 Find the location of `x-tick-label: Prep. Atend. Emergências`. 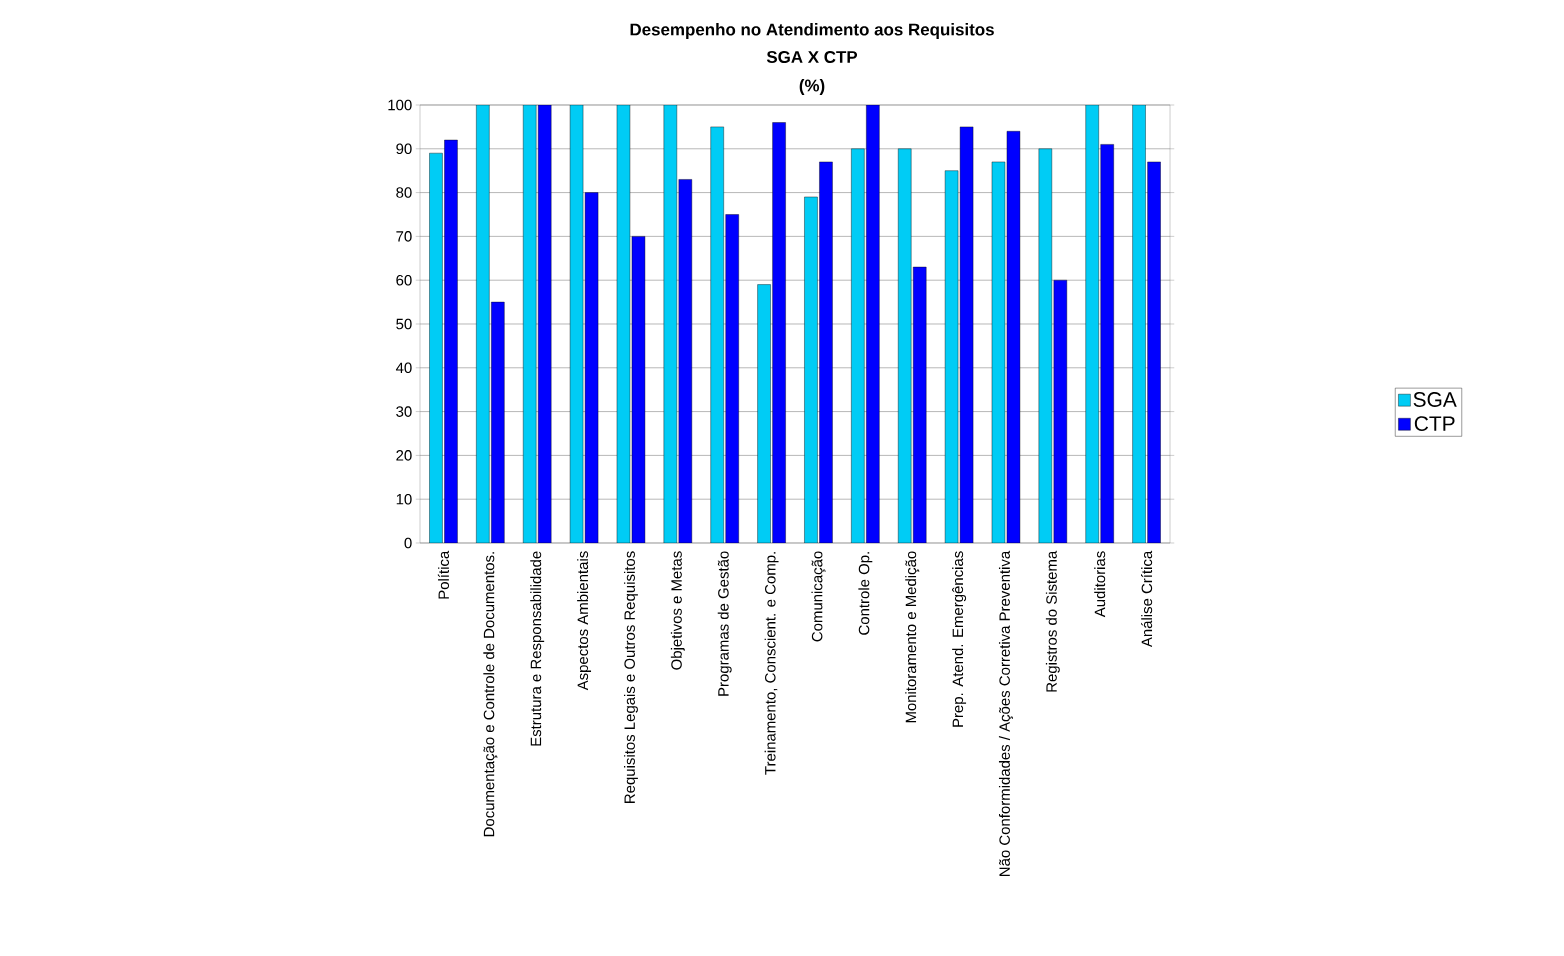

x-tick-label: Prep. Atend. Emergências is located at coordinates (959, 639).